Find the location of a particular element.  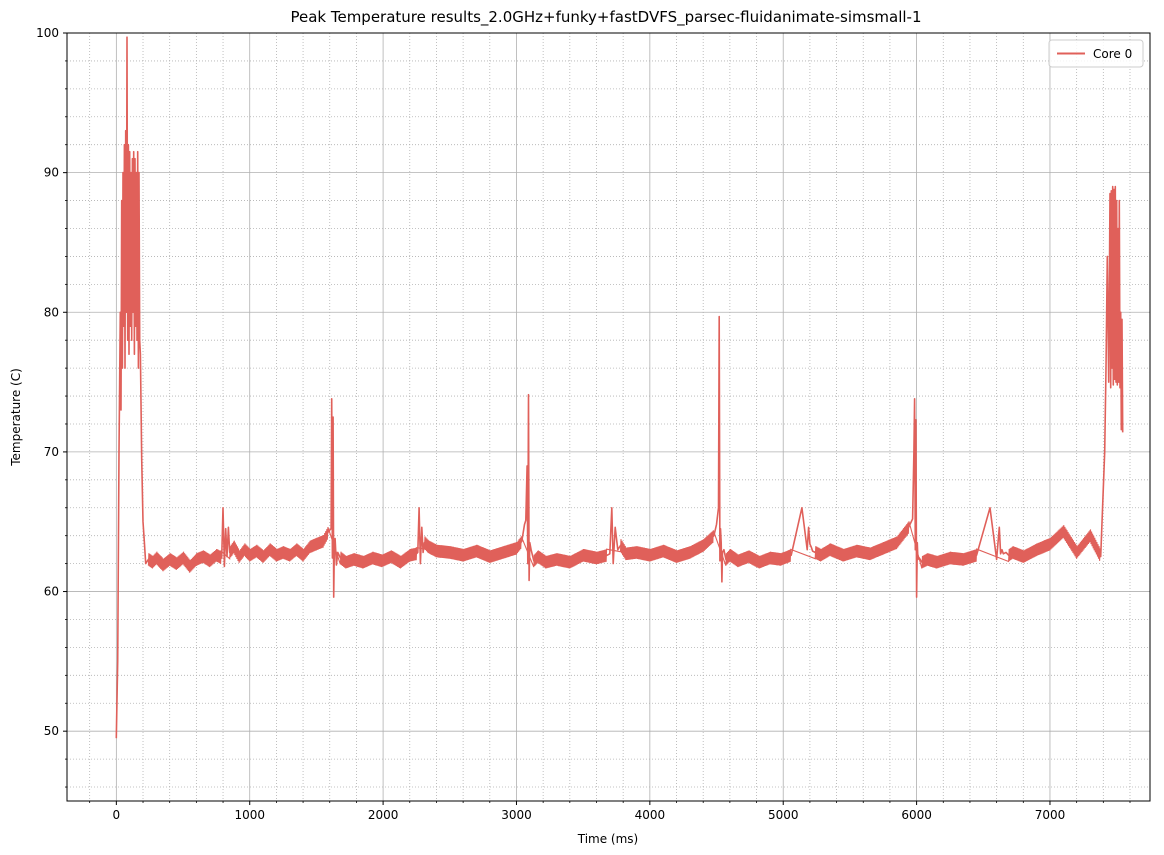

y-tick-label: 60 is located at coordinates (51, 592).